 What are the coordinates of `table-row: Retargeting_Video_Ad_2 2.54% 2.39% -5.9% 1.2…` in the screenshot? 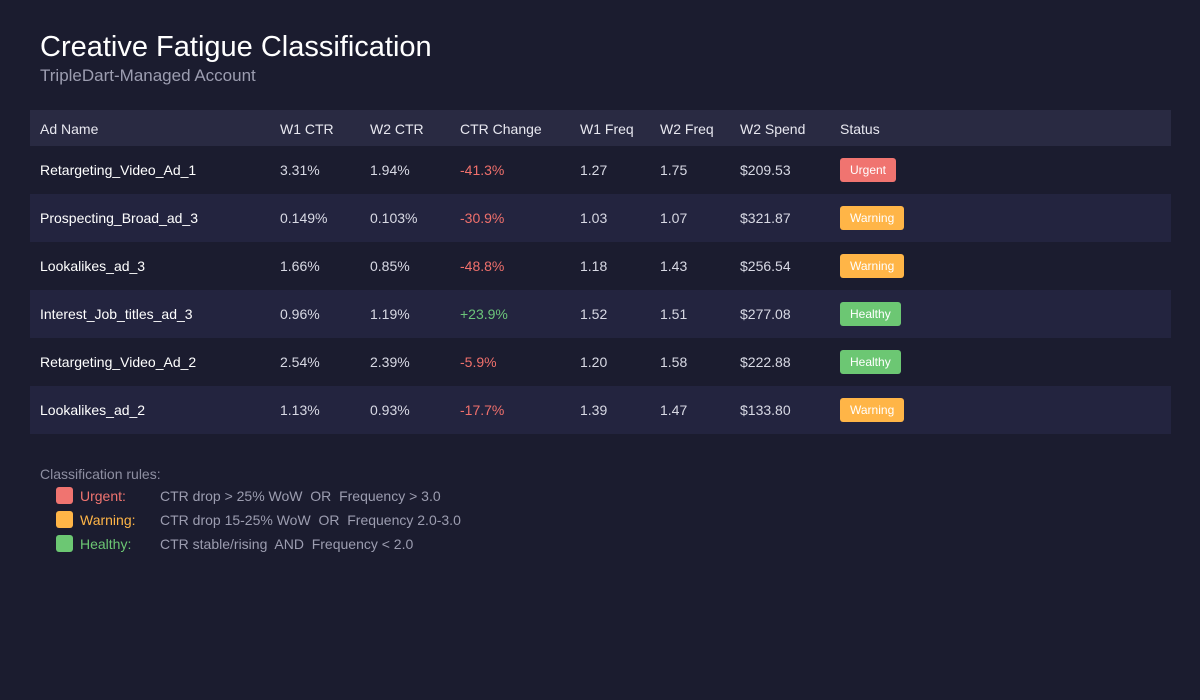 It's located at (600, 362).